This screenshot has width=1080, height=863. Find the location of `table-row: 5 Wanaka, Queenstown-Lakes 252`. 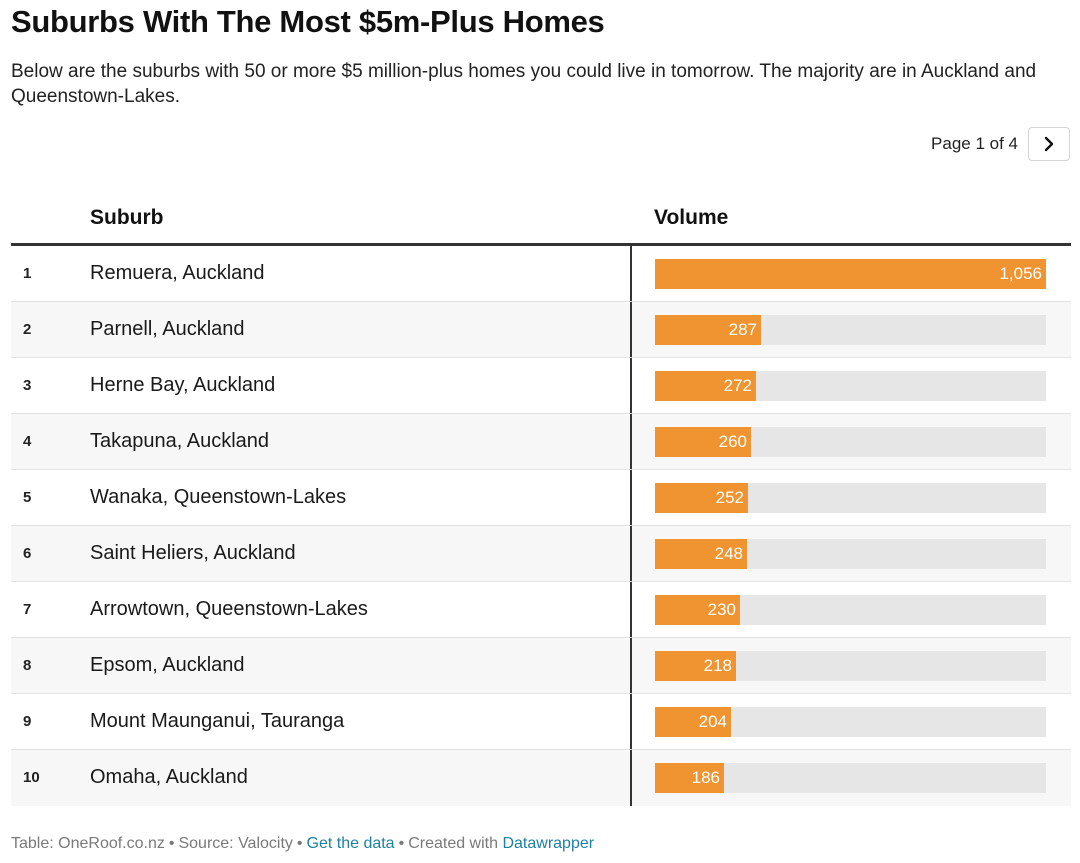

table-row: 5 Wanaka, Queenstown-Lakes 252 is located at coordinates (541, 498).